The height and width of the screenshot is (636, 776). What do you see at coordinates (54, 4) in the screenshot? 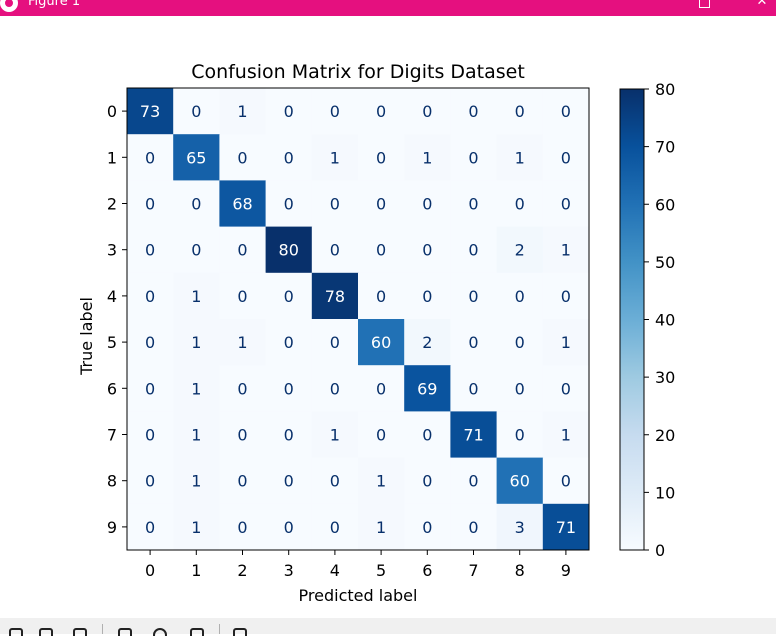
I see `window-title: Figure 1` at bounding box center [54, 4].